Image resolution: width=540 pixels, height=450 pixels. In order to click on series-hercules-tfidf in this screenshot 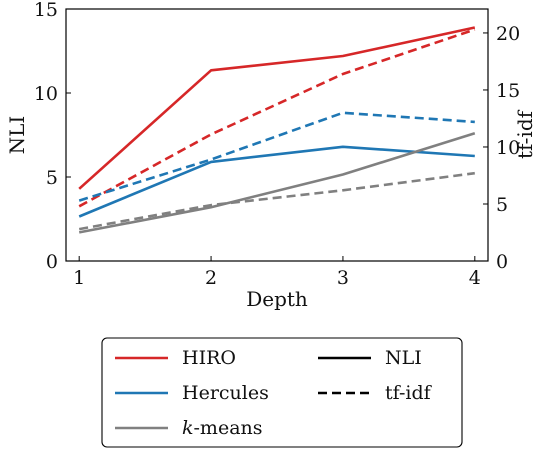, I will do `click(276, 156)`.